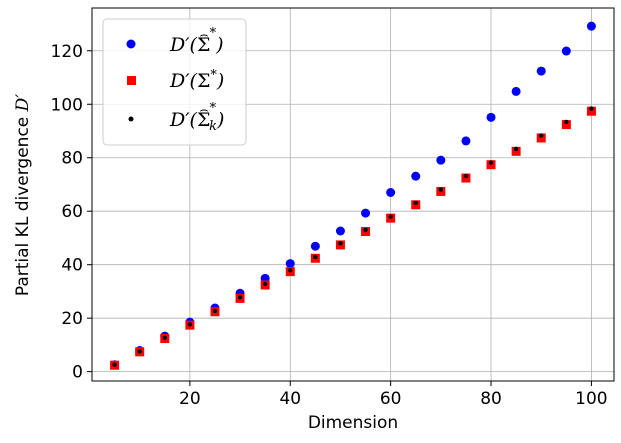  I want to click on y-tick-label: 60, so click(72, 212).